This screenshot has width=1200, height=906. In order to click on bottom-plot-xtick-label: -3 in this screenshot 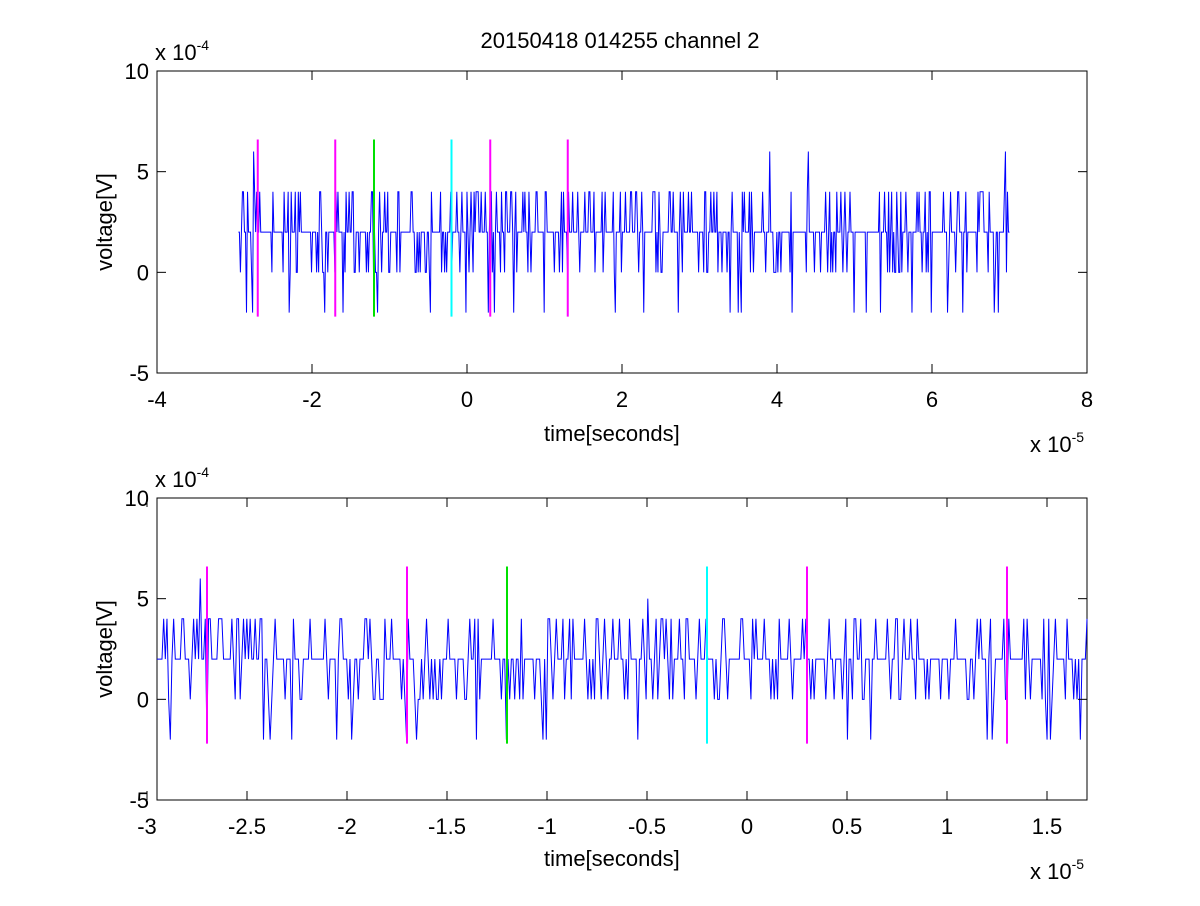, I will do `click(147, 826)`.